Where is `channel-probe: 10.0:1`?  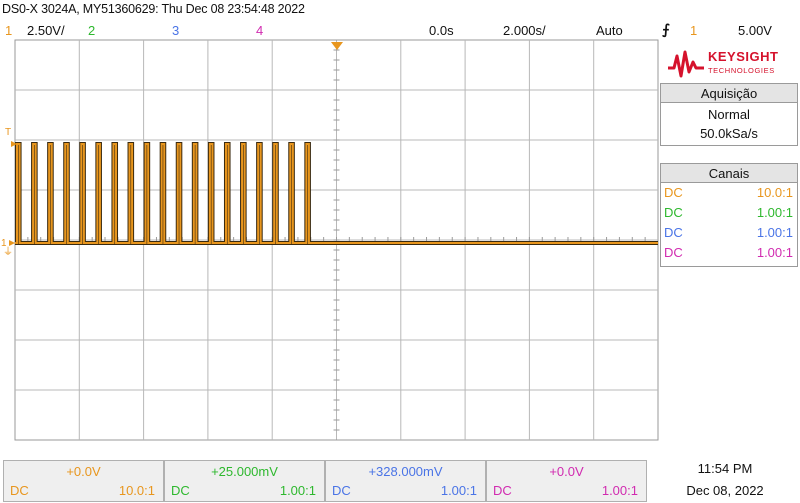 channel-probe: 10.0:1 is located at coordinates (774, 192).